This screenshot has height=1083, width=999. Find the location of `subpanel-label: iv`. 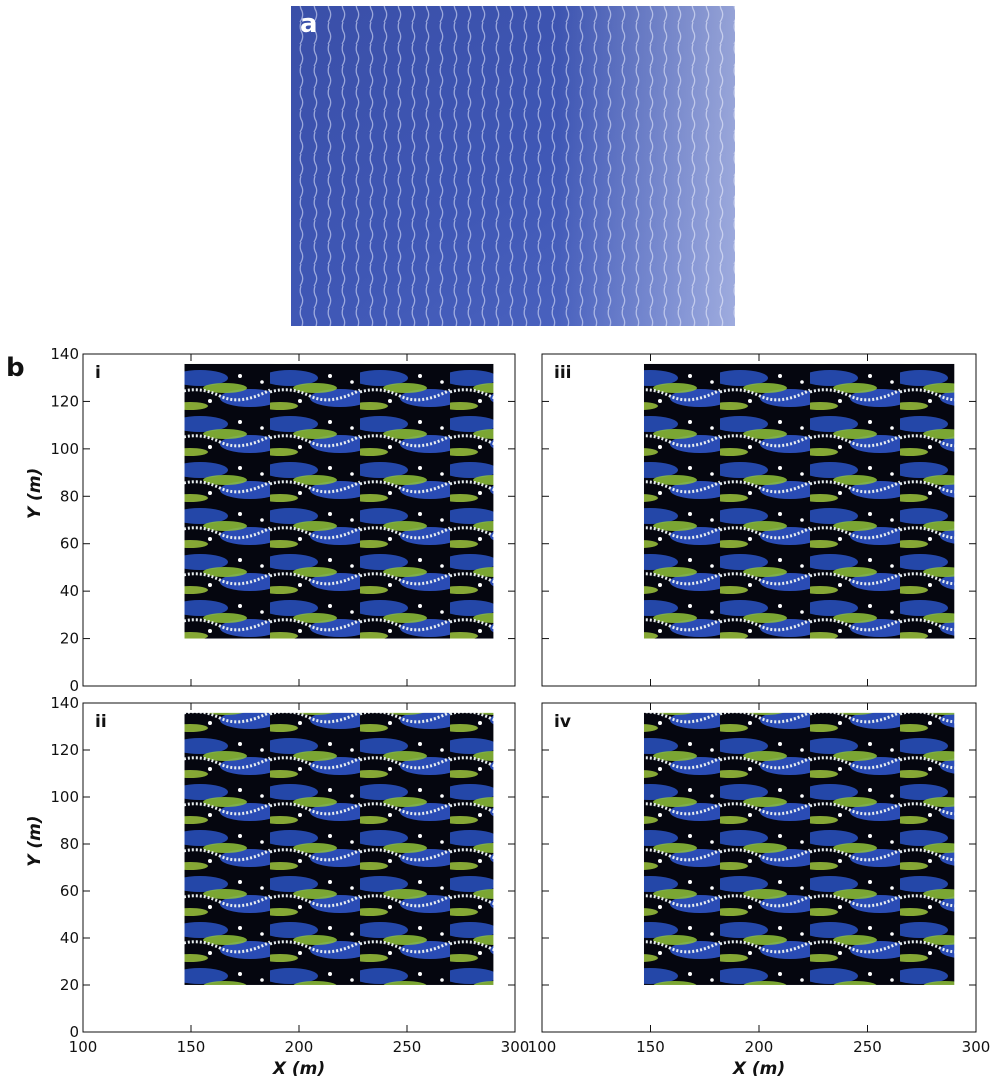

subpanel-label: iv is located at coordinates (562, 722).